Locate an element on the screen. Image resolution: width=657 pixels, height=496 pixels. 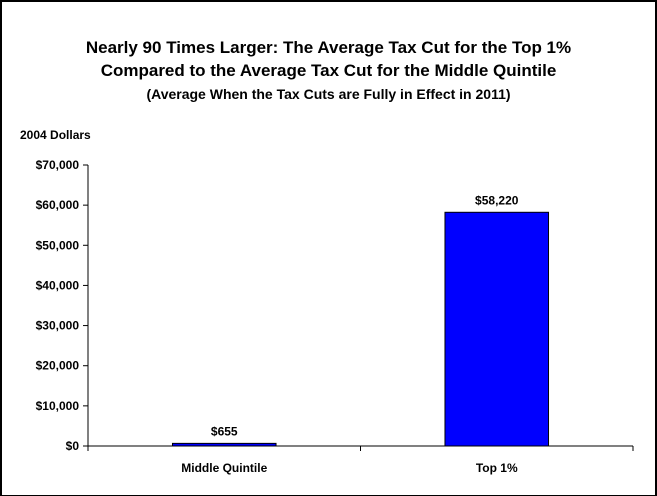
y-axis-unit-label: 2004 Dollars is located at coordinates (55, 135).